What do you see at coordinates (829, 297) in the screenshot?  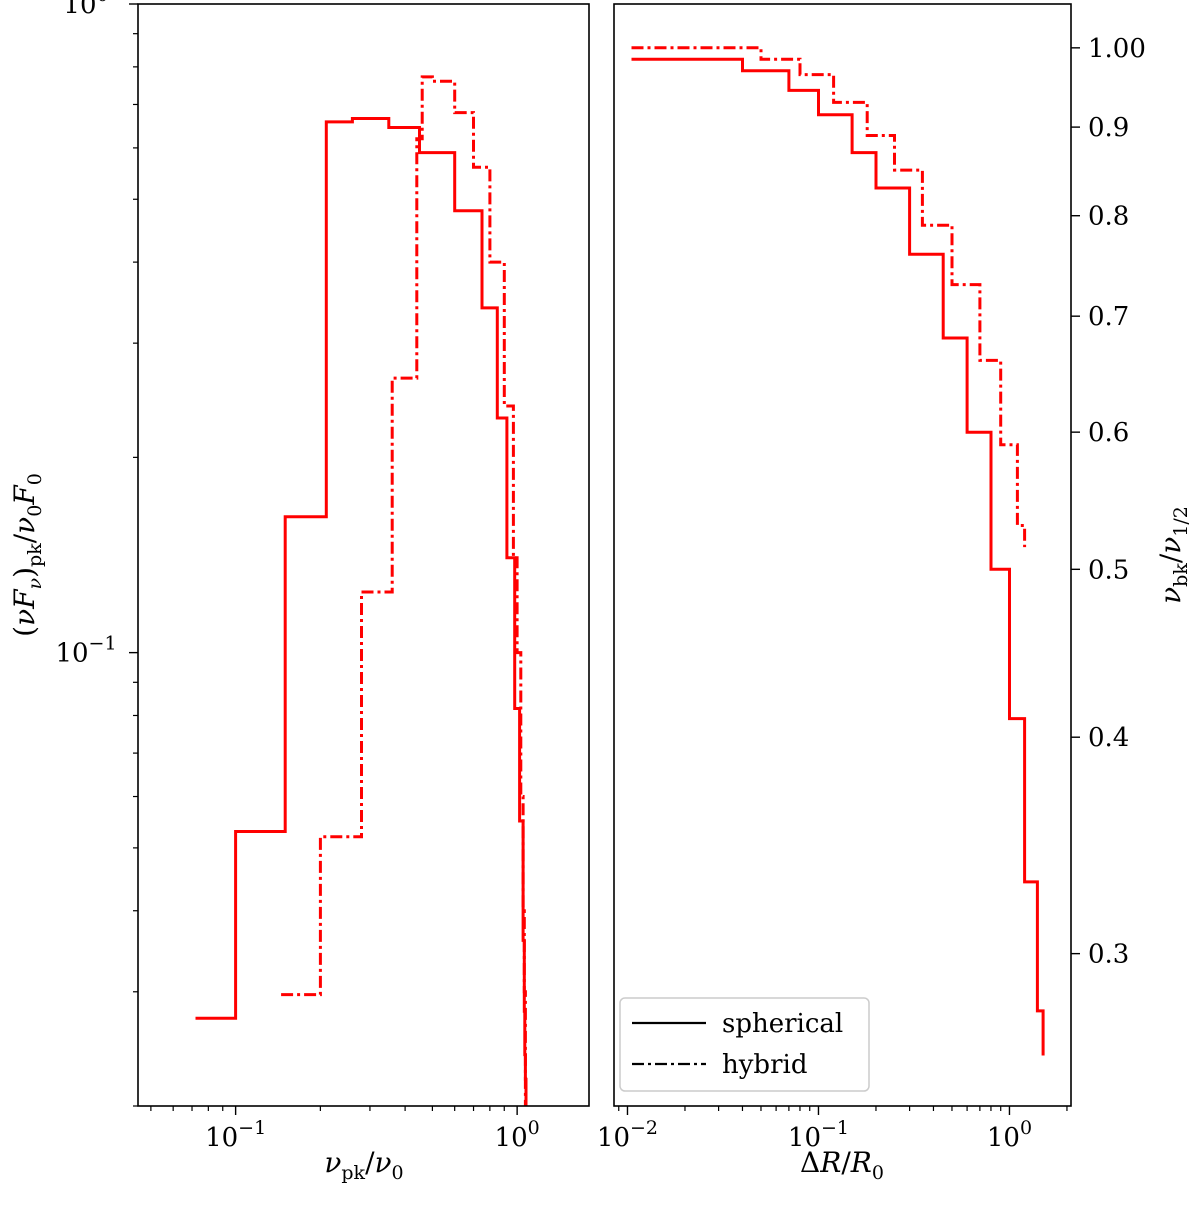 I see `right-series-hybrid` at bounding box center [829, 297].